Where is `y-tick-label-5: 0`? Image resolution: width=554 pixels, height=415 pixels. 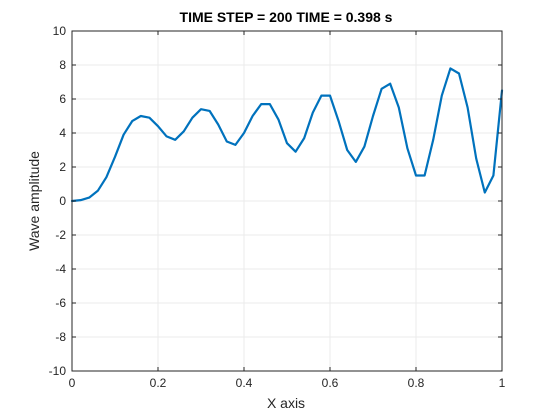
y-tick-label-5: 0 is located at coordinates (62, 201).